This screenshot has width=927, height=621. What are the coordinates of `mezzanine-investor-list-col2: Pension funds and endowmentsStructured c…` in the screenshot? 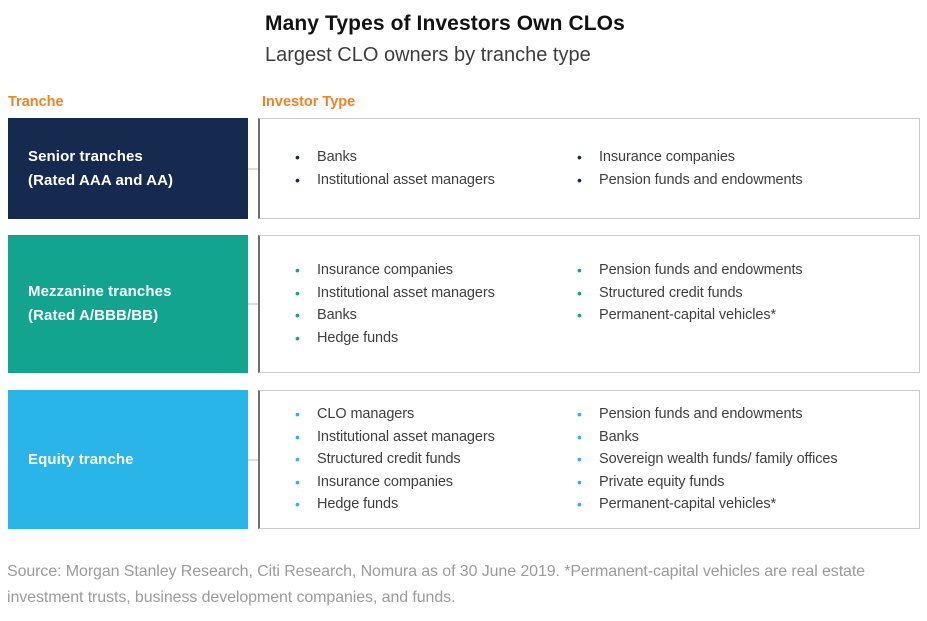 It's located at (730, 304).